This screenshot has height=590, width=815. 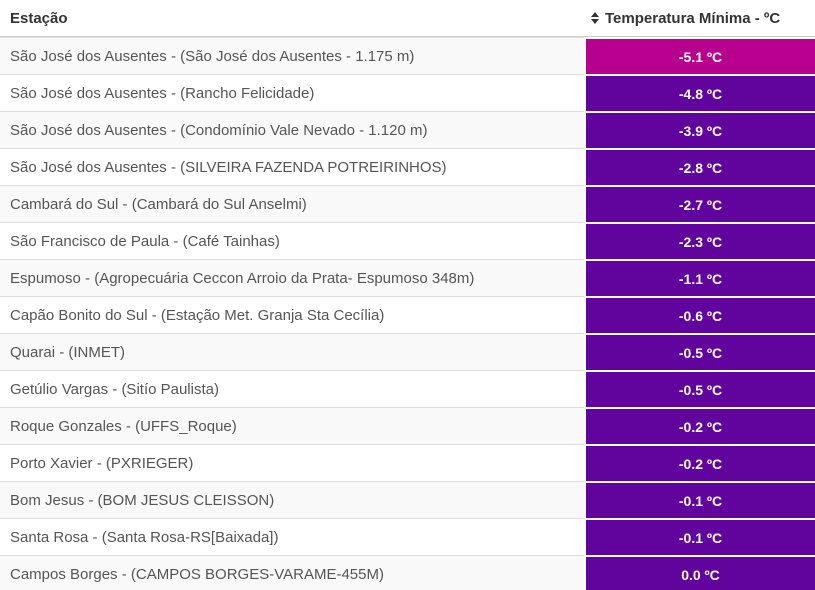 I want to click on temperature-value: -0.6 ºC, so click(x=700, y=315).